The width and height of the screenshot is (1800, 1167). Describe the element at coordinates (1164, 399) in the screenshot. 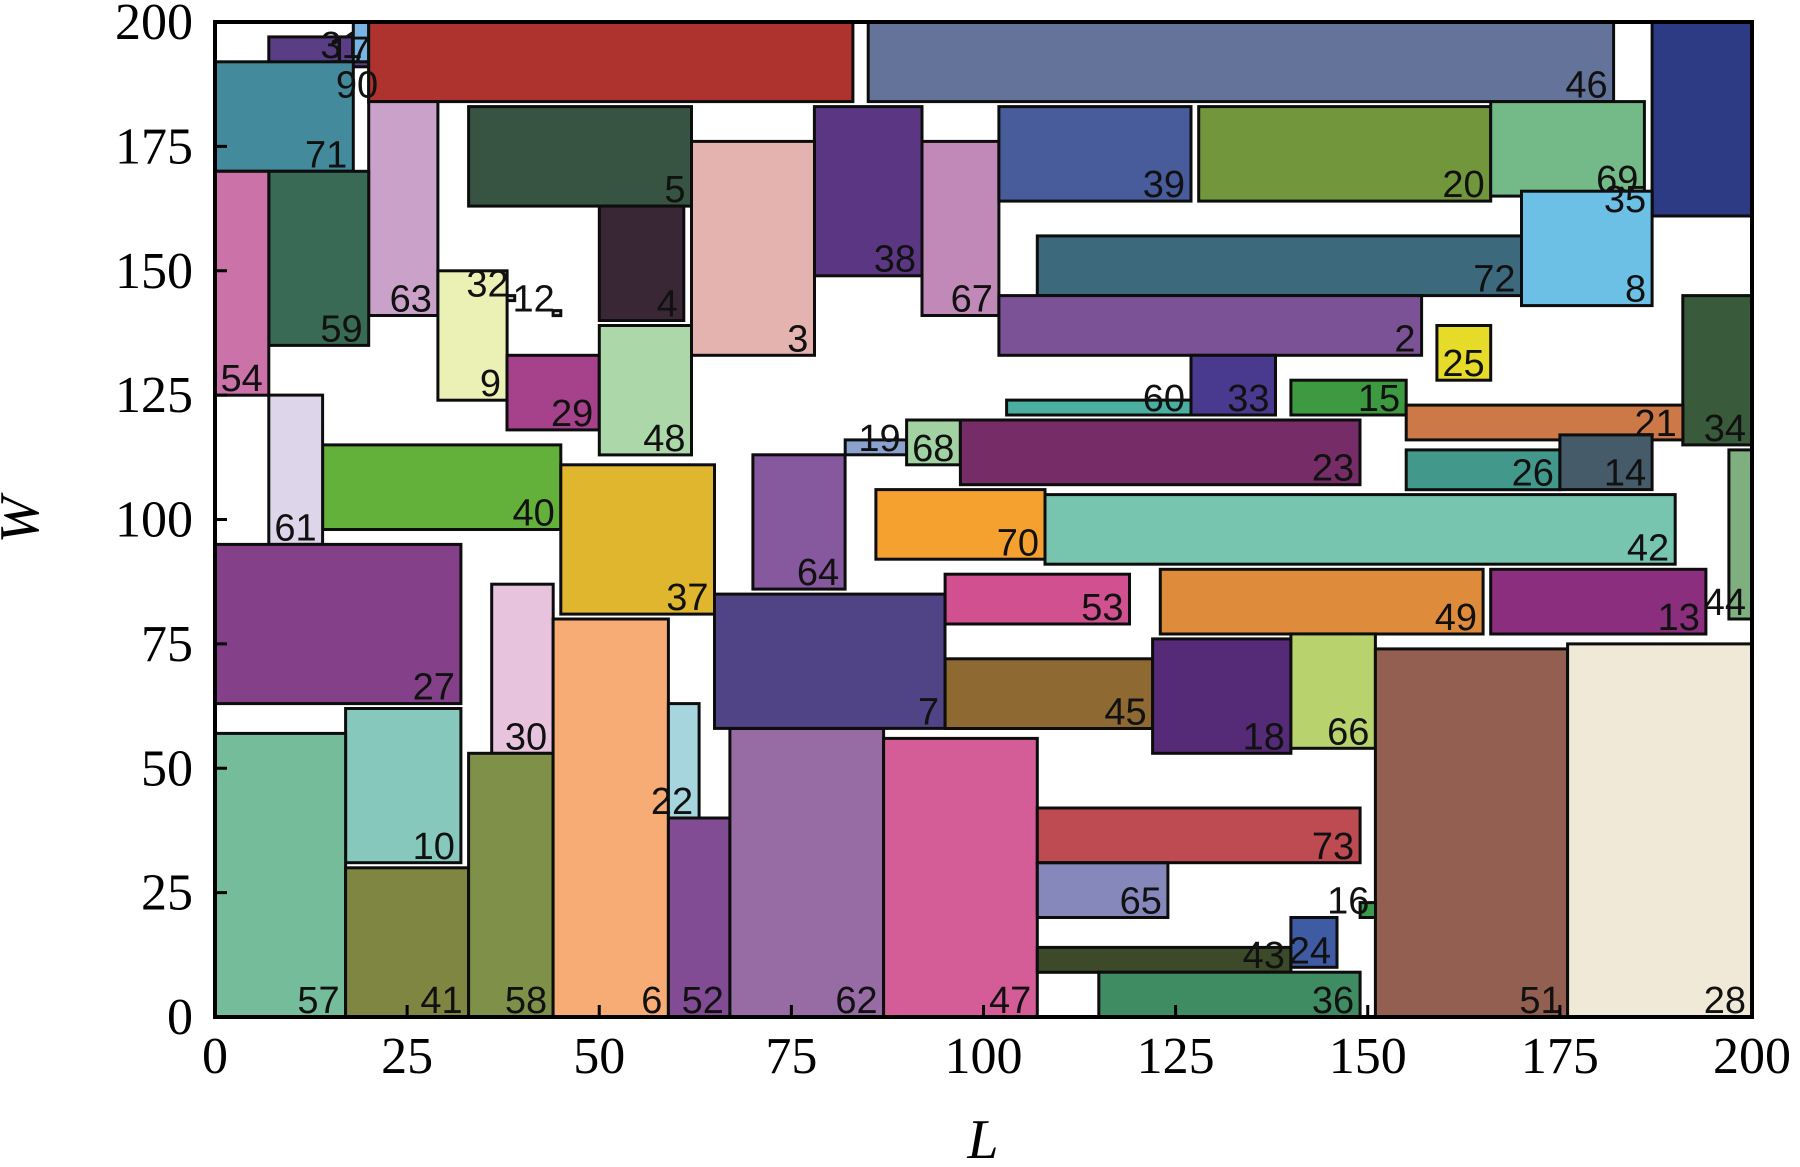

I see `rectangle-label-60: 60` at that location.